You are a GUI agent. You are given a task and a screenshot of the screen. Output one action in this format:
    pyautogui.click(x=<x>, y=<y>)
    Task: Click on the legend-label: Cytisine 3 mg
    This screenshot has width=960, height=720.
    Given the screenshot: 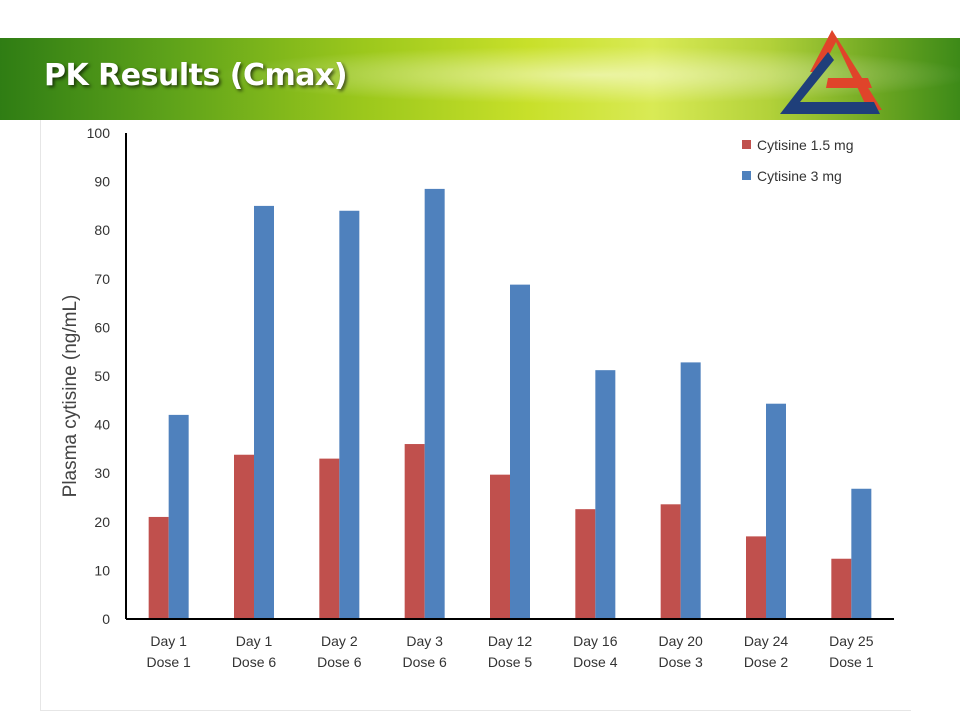 What is the action you would take?
    pyautogui.click(x=799, y=176)
    